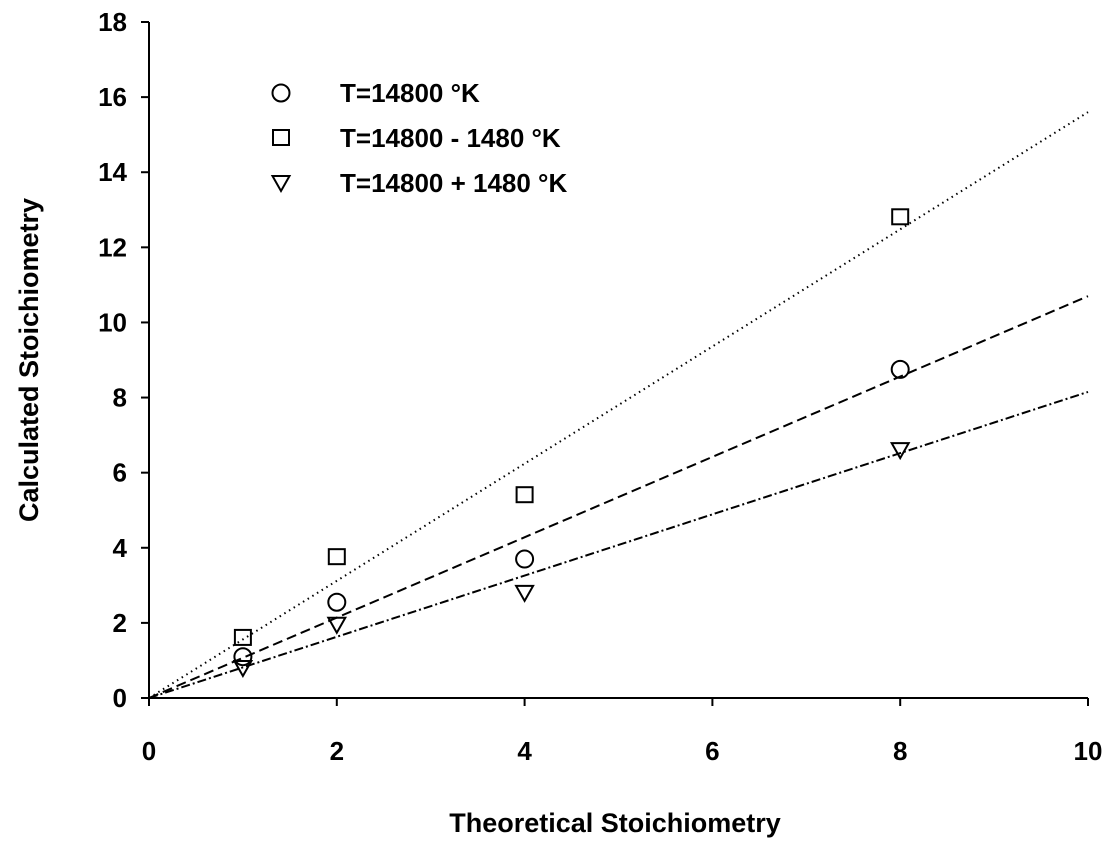 This screenshot has width=1117, height=845. I want to click on x-ticks: 0 2 4 6 8 10, so click(622, 732).